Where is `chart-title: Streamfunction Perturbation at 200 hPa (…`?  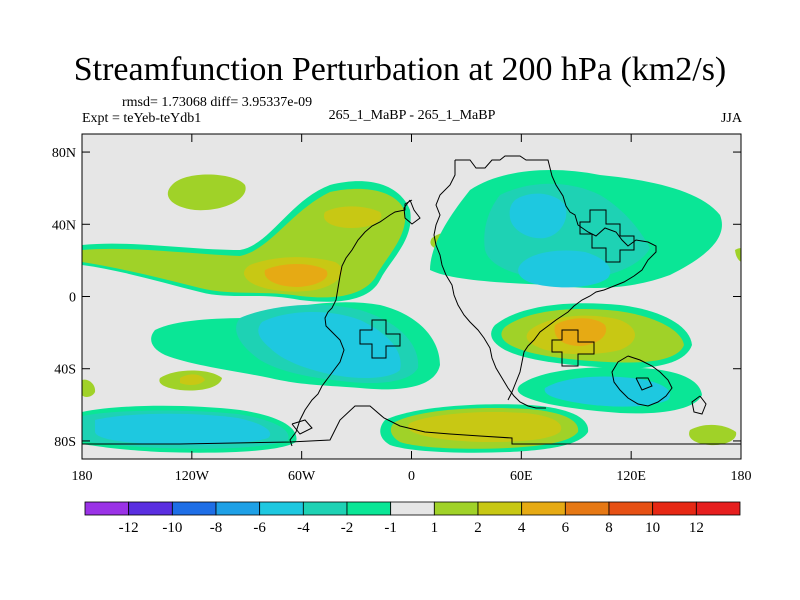
chart-title: Streamfunction Perturbation at 200 hPa (… is located at coordinates (400, 69).